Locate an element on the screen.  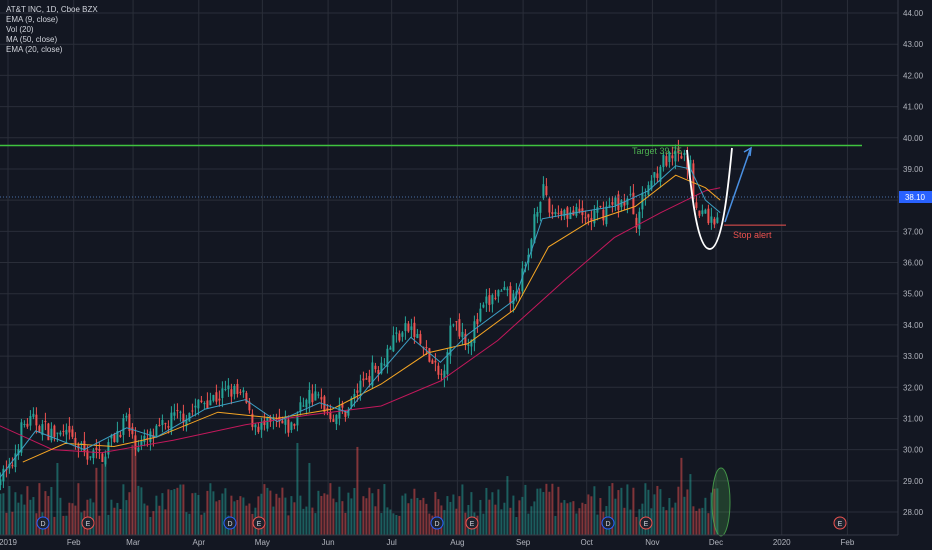
legend-ma50: MA (50, close) is located at coordinates (32, 39).